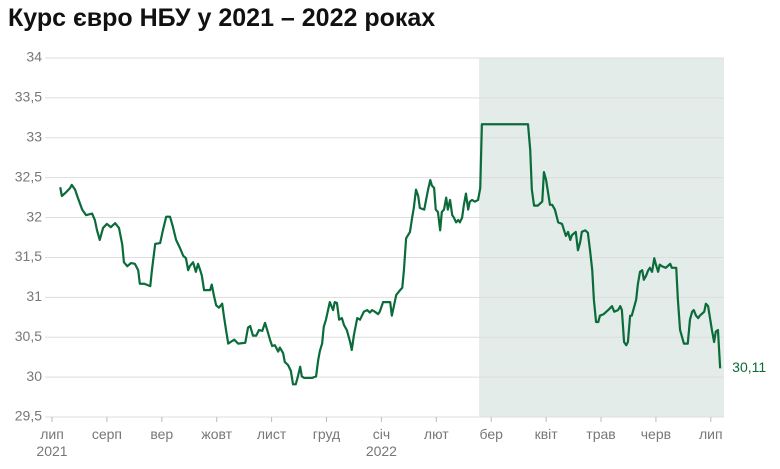  What do you see at coordinates (28, 176) in the screenshot?
I see `y-tick-label: 32,5` at bounding box center [28, 176].